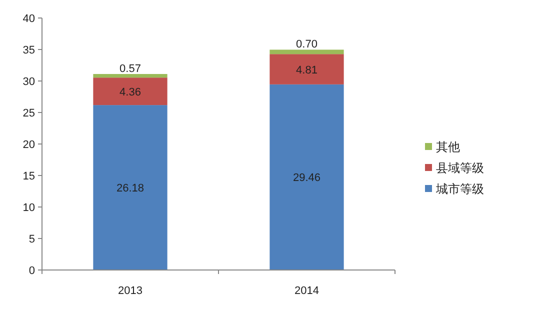 Image resolution: width=533 pixels, height=321 pixels. I want to click on legend-label: 其他, so click(448, 147).